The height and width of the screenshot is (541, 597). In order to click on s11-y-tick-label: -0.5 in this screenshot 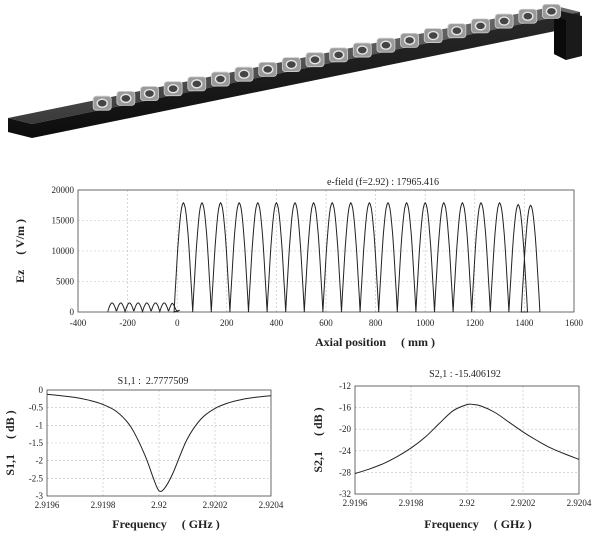, I will do `click(36, 408)`.